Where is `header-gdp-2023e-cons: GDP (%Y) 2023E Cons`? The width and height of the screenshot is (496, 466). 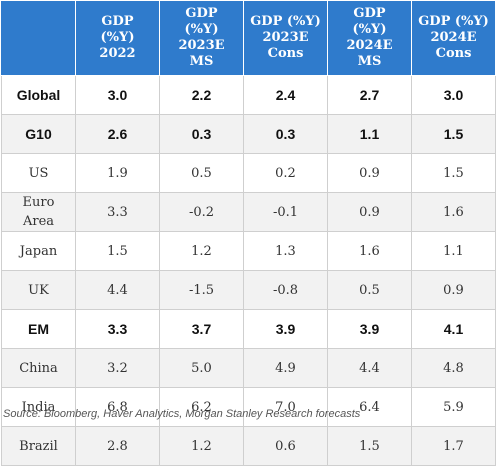 header-gdp-2023e-cons: GDP (%Y) 2023E Cons is located at coordinates (285, 38).